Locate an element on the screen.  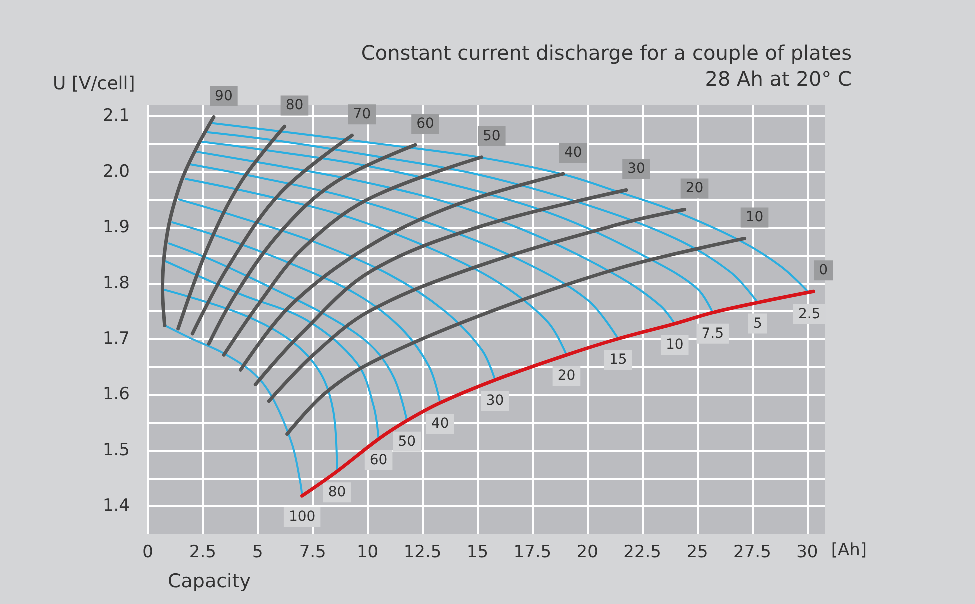
x-tick-label: 2.5 is located at coordinates (202, 552).